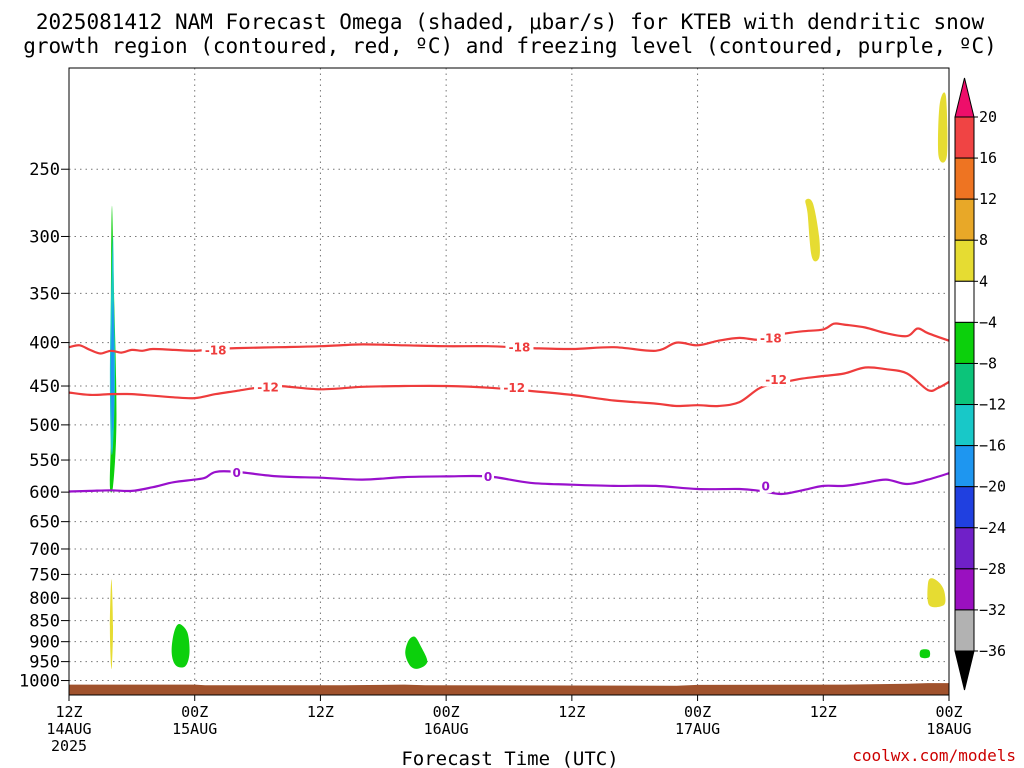  Describe the element at coordinates (983, 281) in the screenshot. I see `colorbar-label-4: 4` at that location.